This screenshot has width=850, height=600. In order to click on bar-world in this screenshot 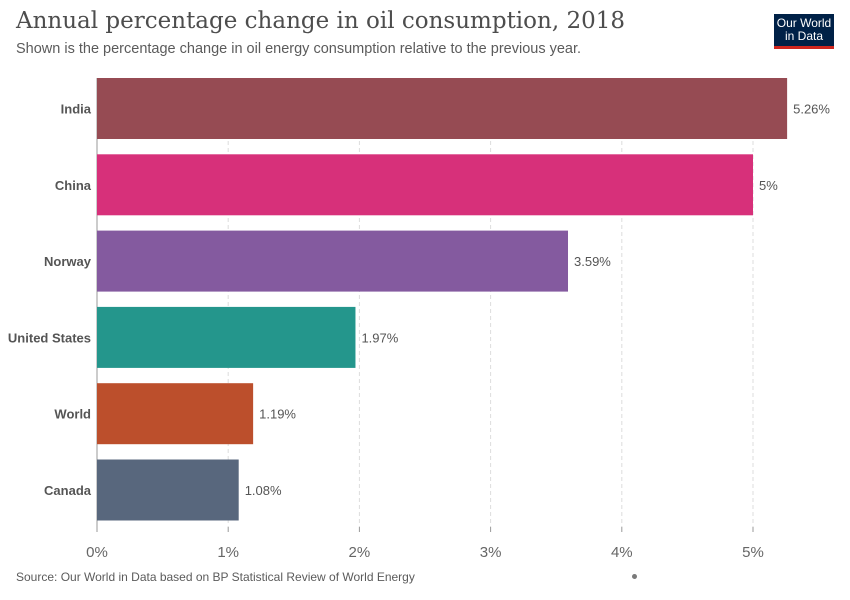, I will do `click(175, 414)`.